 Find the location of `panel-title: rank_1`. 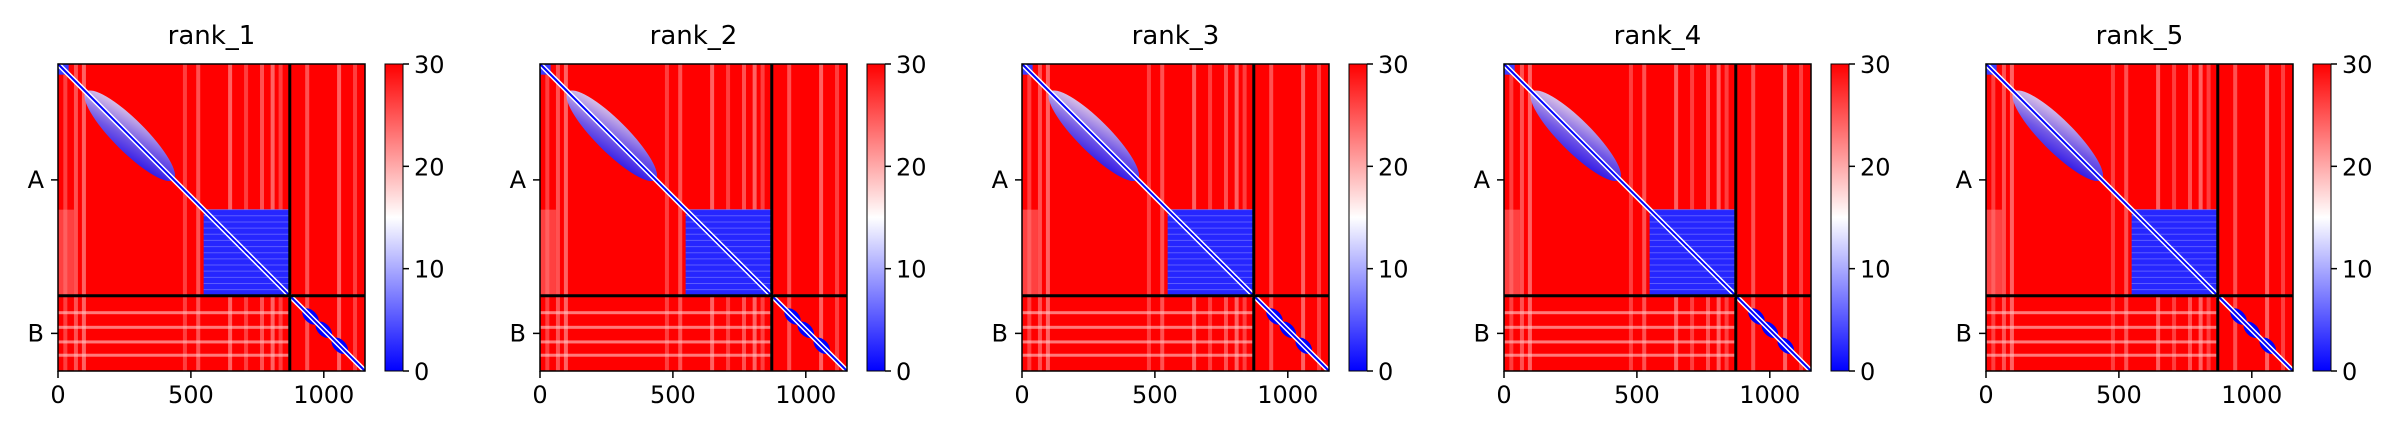

panel-title: rank_1 is located at coordinates (212, 36).